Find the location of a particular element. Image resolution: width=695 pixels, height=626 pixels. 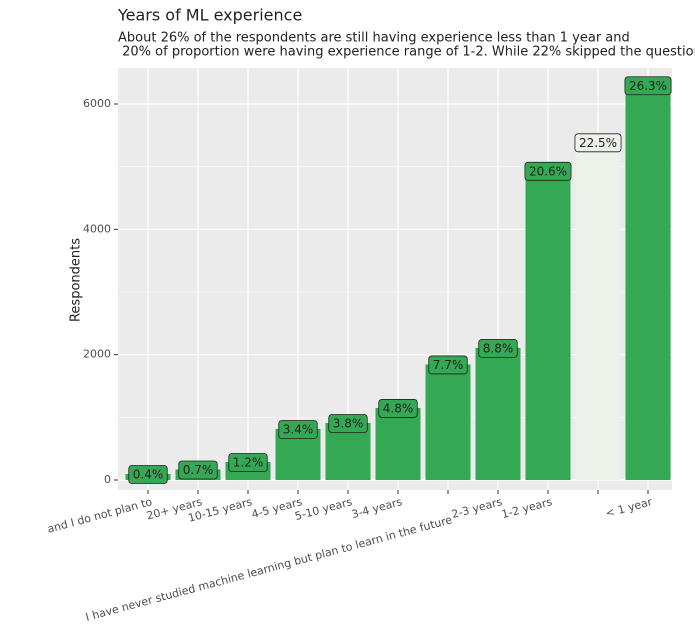

x-tick-label: 5-10 years is located at coordinates (323, 509).